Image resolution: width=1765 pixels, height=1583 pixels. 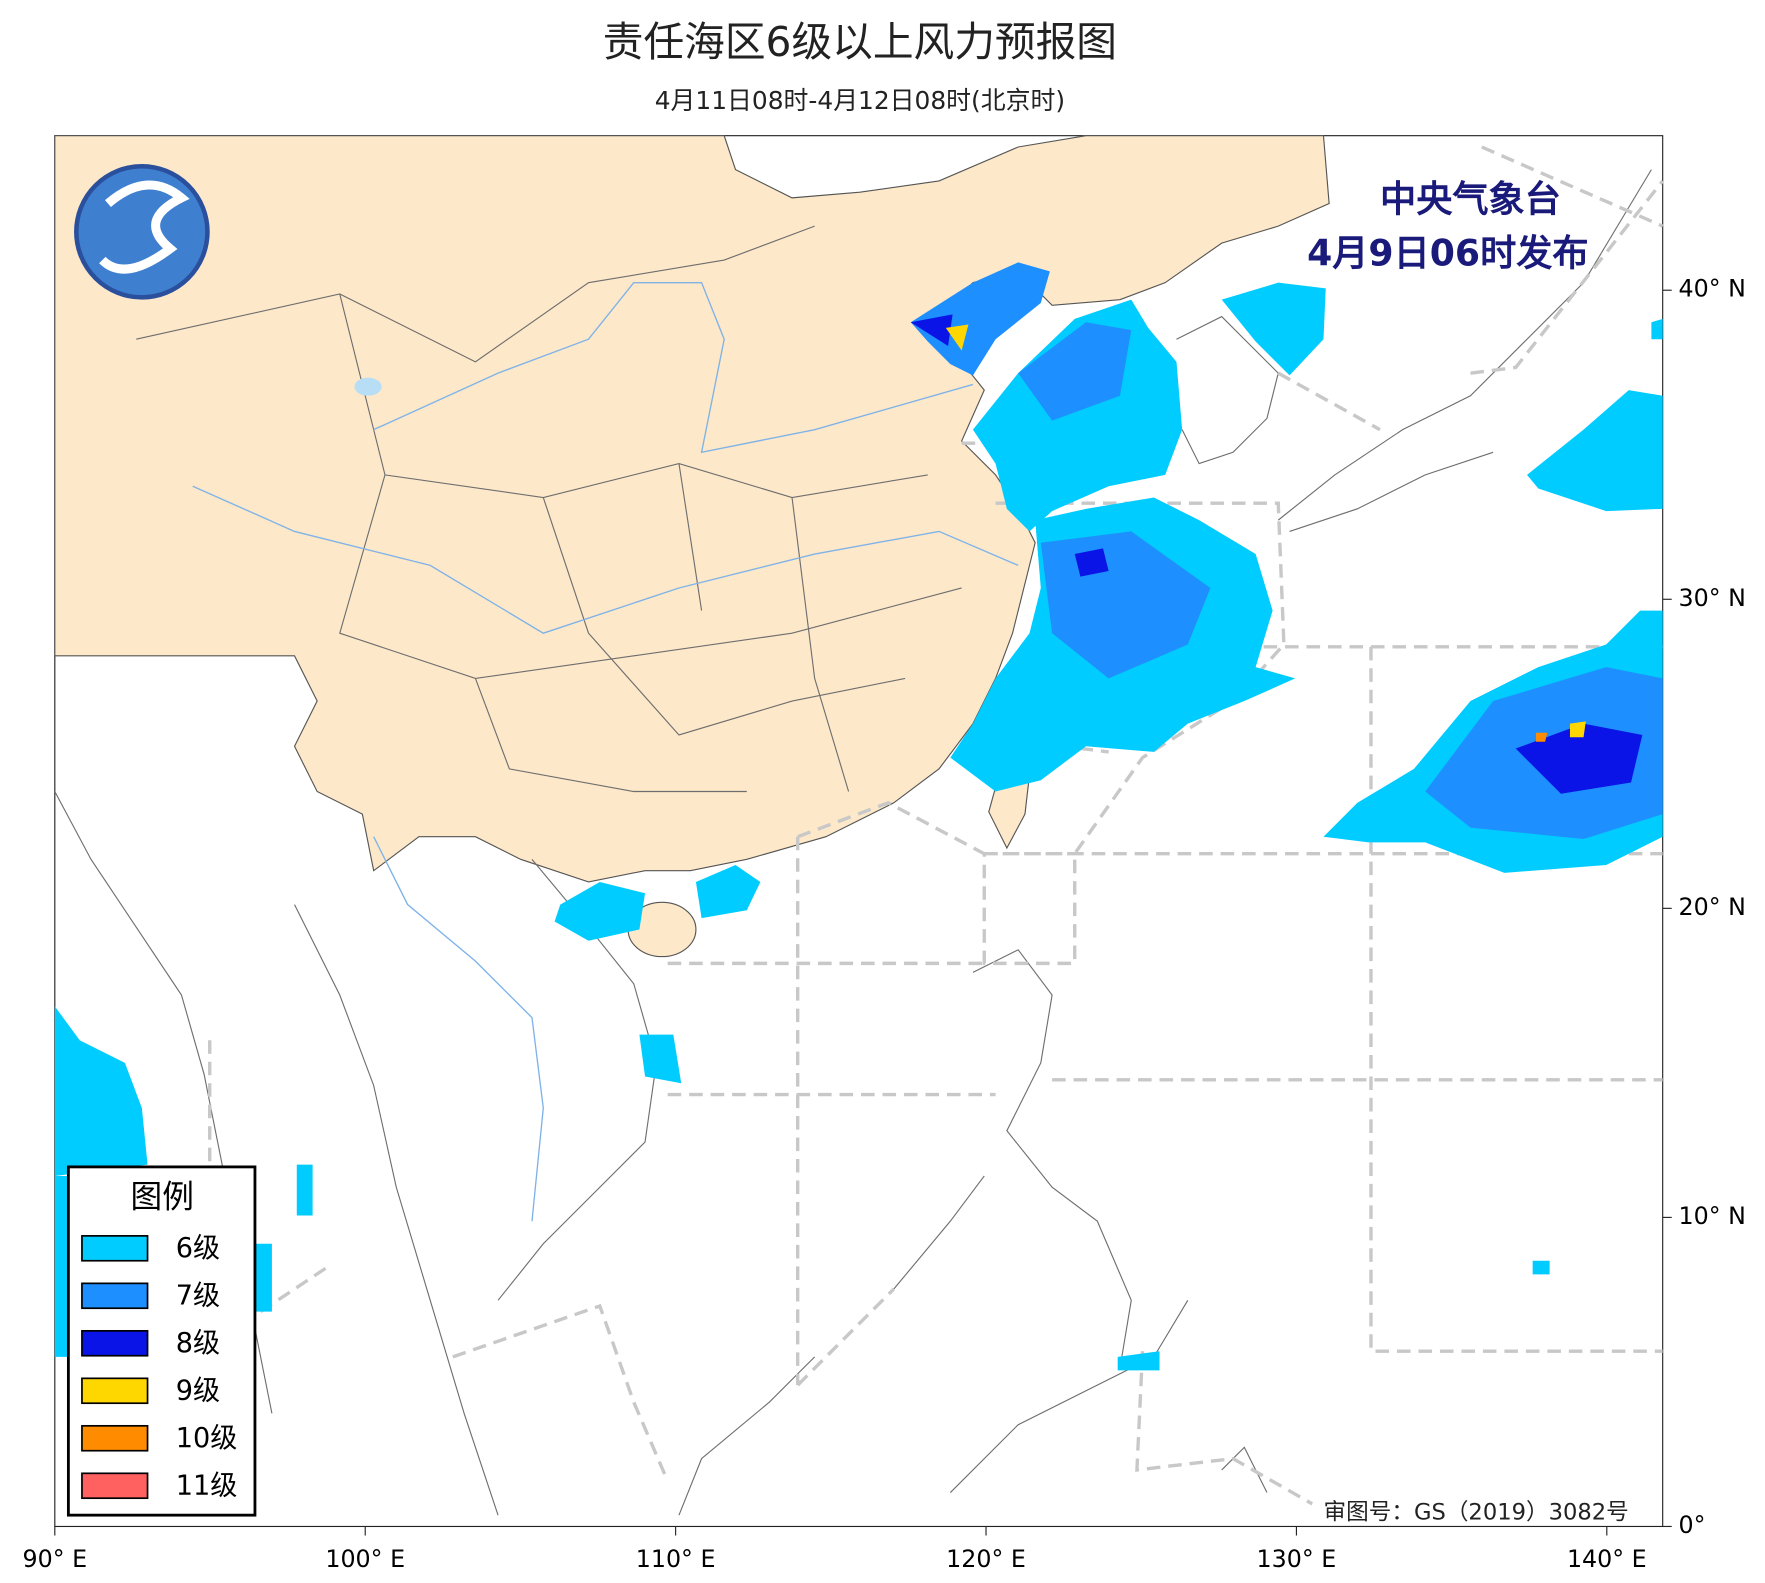 What do you see at coordinates (860, 42) in the screenshot?
I see `map-title: 责任海区6级以上风力预报图` at bounding box center [860, 42].